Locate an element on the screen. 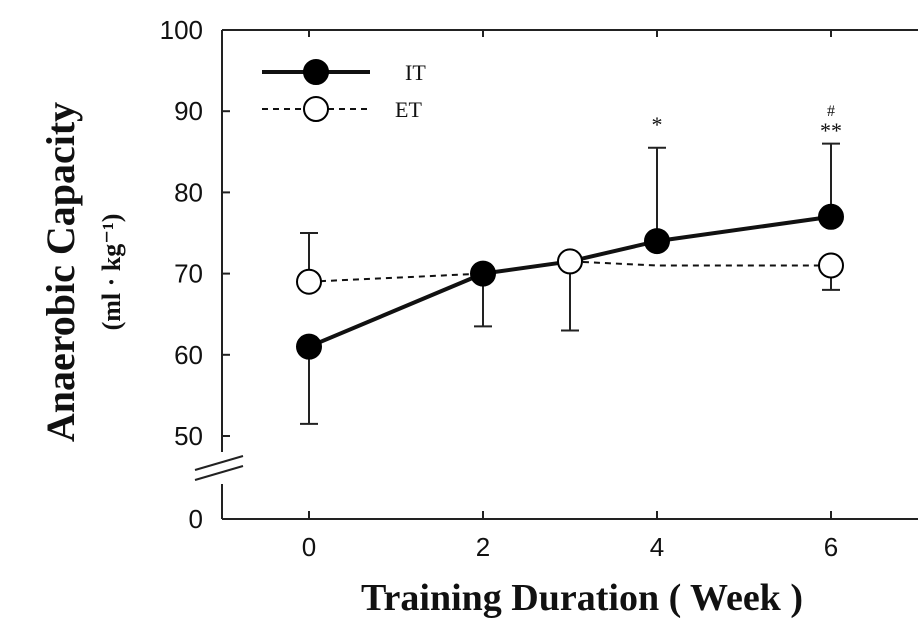 This screenshot has width=918, height=620. legend-label-et: ET is located at coordinates (408, 109).